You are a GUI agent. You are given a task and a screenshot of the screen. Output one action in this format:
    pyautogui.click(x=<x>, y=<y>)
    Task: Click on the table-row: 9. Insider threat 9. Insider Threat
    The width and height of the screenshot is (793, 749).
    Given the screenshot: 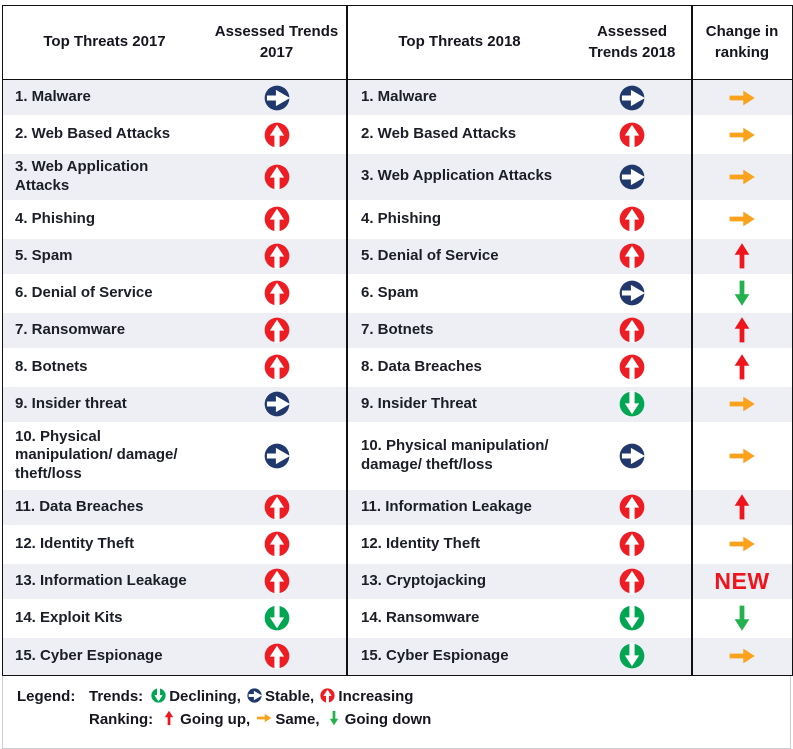 What is the action you would take?
    pyautogui.click(x=397, y=405)
    